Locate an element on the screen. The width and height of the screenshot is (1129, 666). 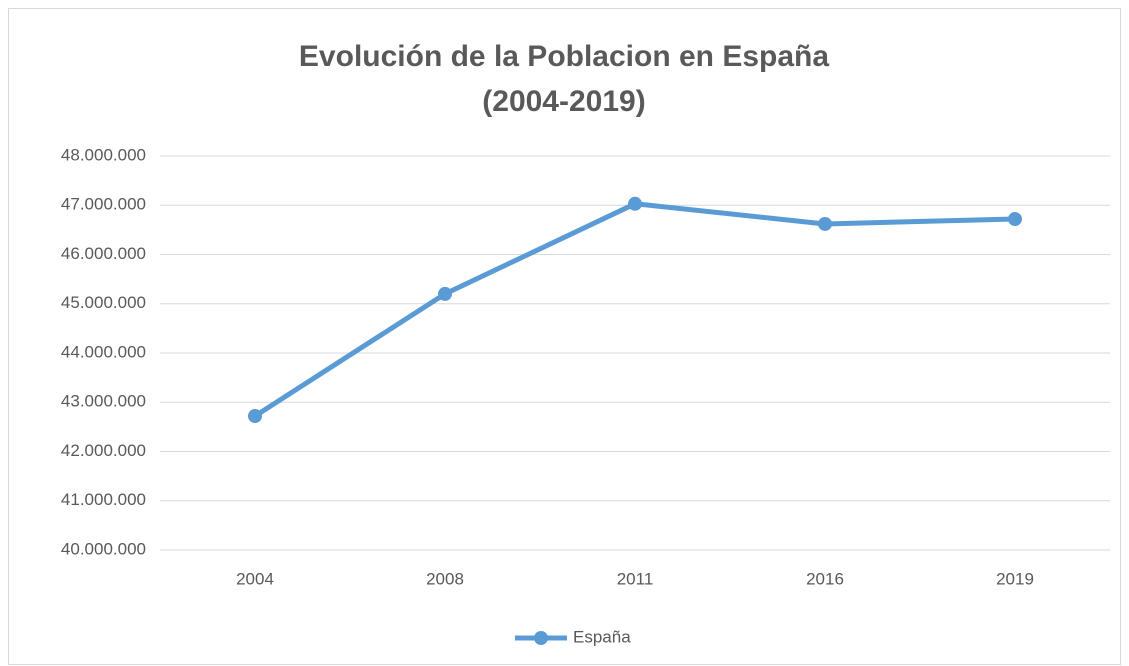
y-tick-label: 43.000.000 is located at coordinates (103, 401).